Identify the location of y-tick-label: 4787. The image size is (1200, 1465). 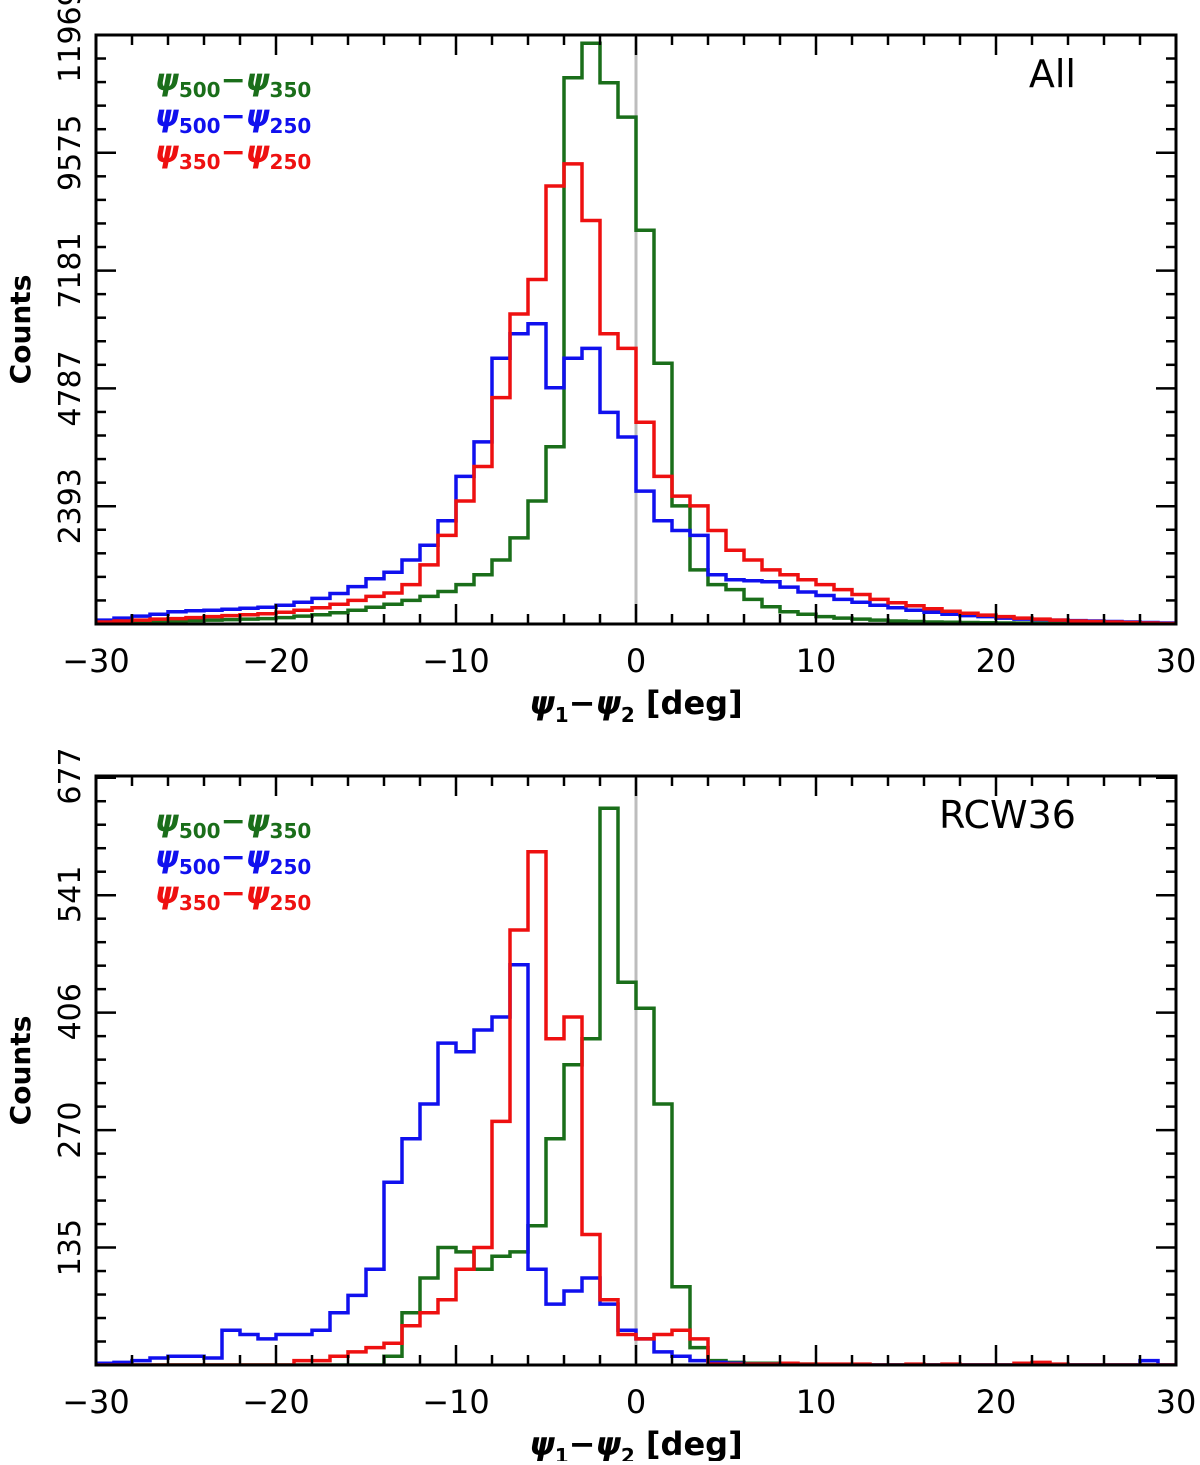
(70, 388).